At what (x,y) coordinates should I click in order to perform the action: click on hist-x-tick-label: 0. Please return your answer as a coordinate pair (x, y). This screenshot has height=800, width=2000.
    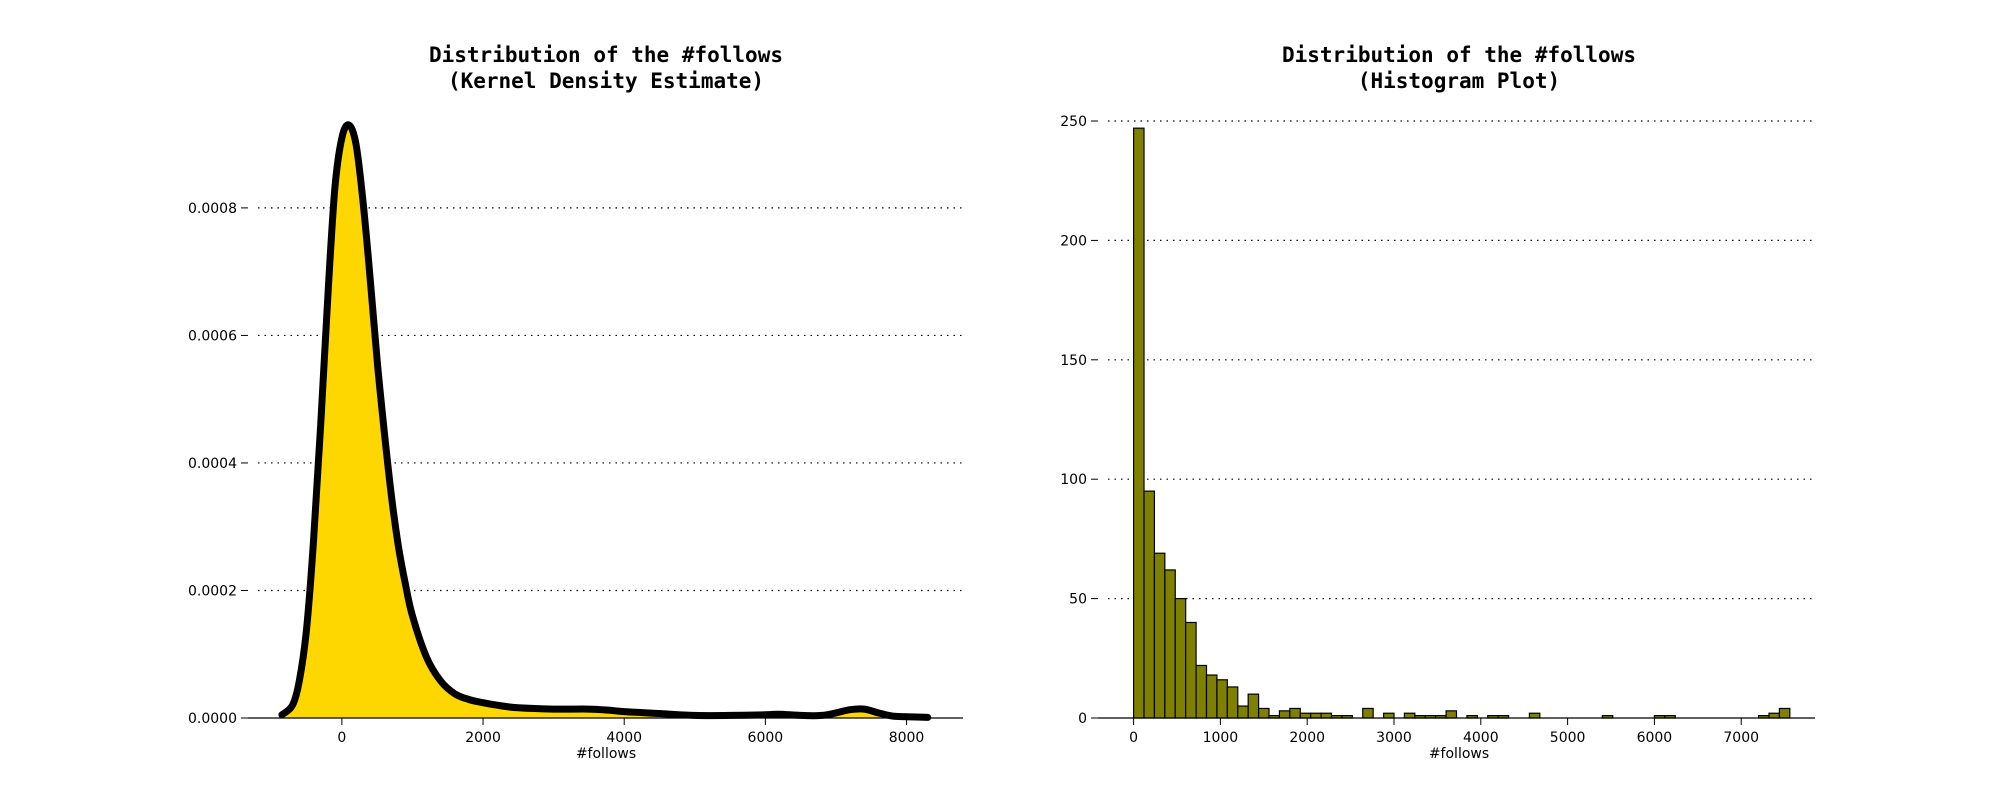
    Looking at the image, I should click on (1133, 738).